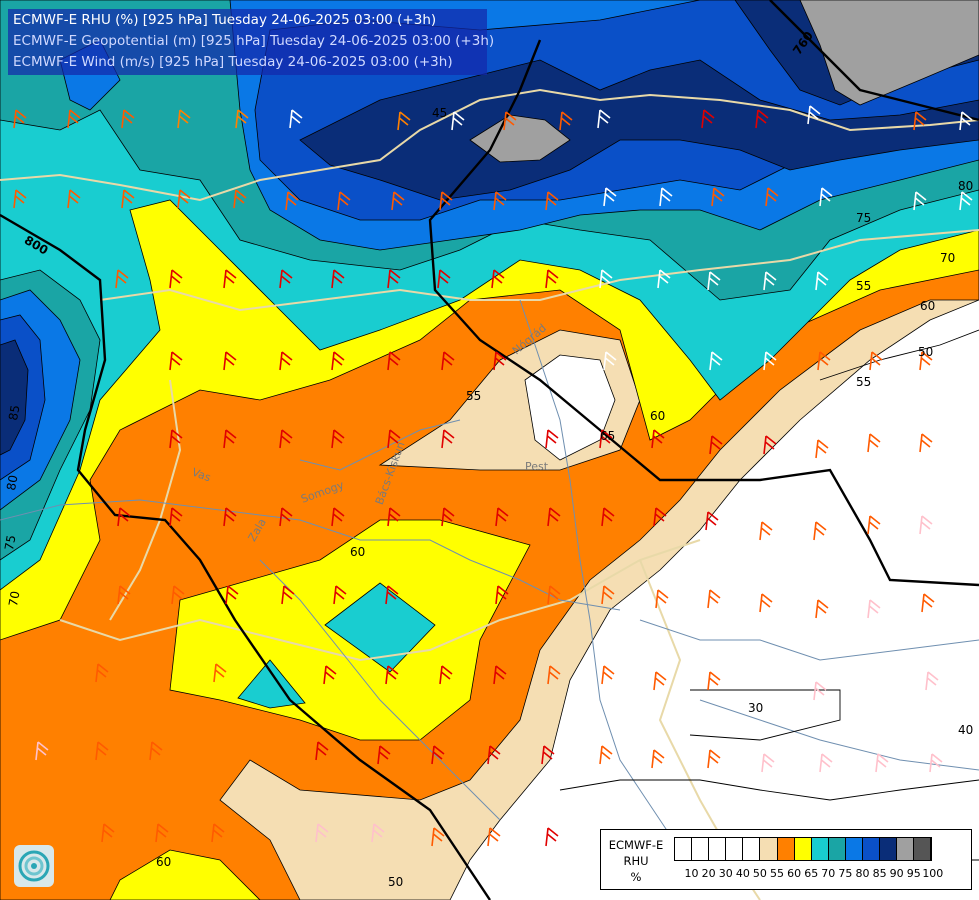 Image resolution: width=979 pixels, height=900 pixels. What do you see at coordinates (439, 113) in the screenshot?
I see `rhu-contour-label: 45` at bounding box center [439, 113].